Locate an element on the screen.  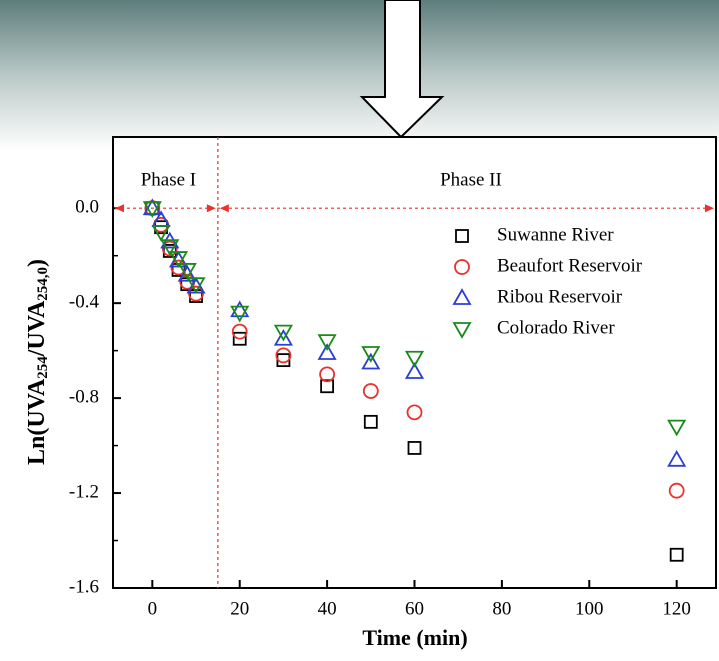
down-arrow is located at coordinates (402, 69).